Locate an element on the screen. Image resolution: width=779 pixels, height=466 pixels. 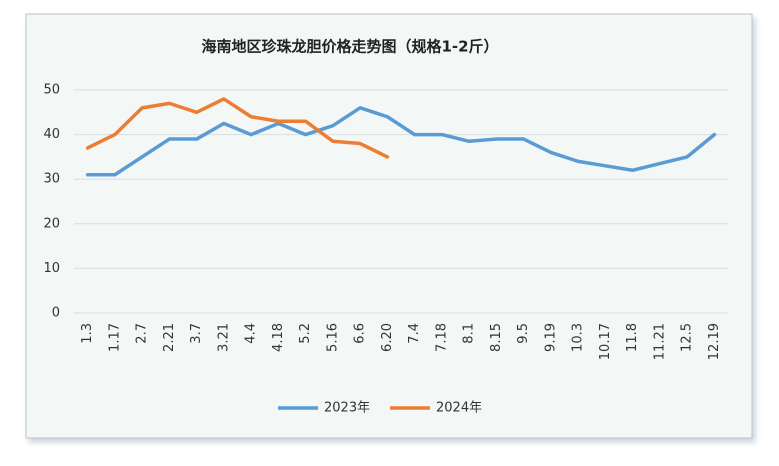
x-tick-label: 9.19 is located at coordinates (550, 337).